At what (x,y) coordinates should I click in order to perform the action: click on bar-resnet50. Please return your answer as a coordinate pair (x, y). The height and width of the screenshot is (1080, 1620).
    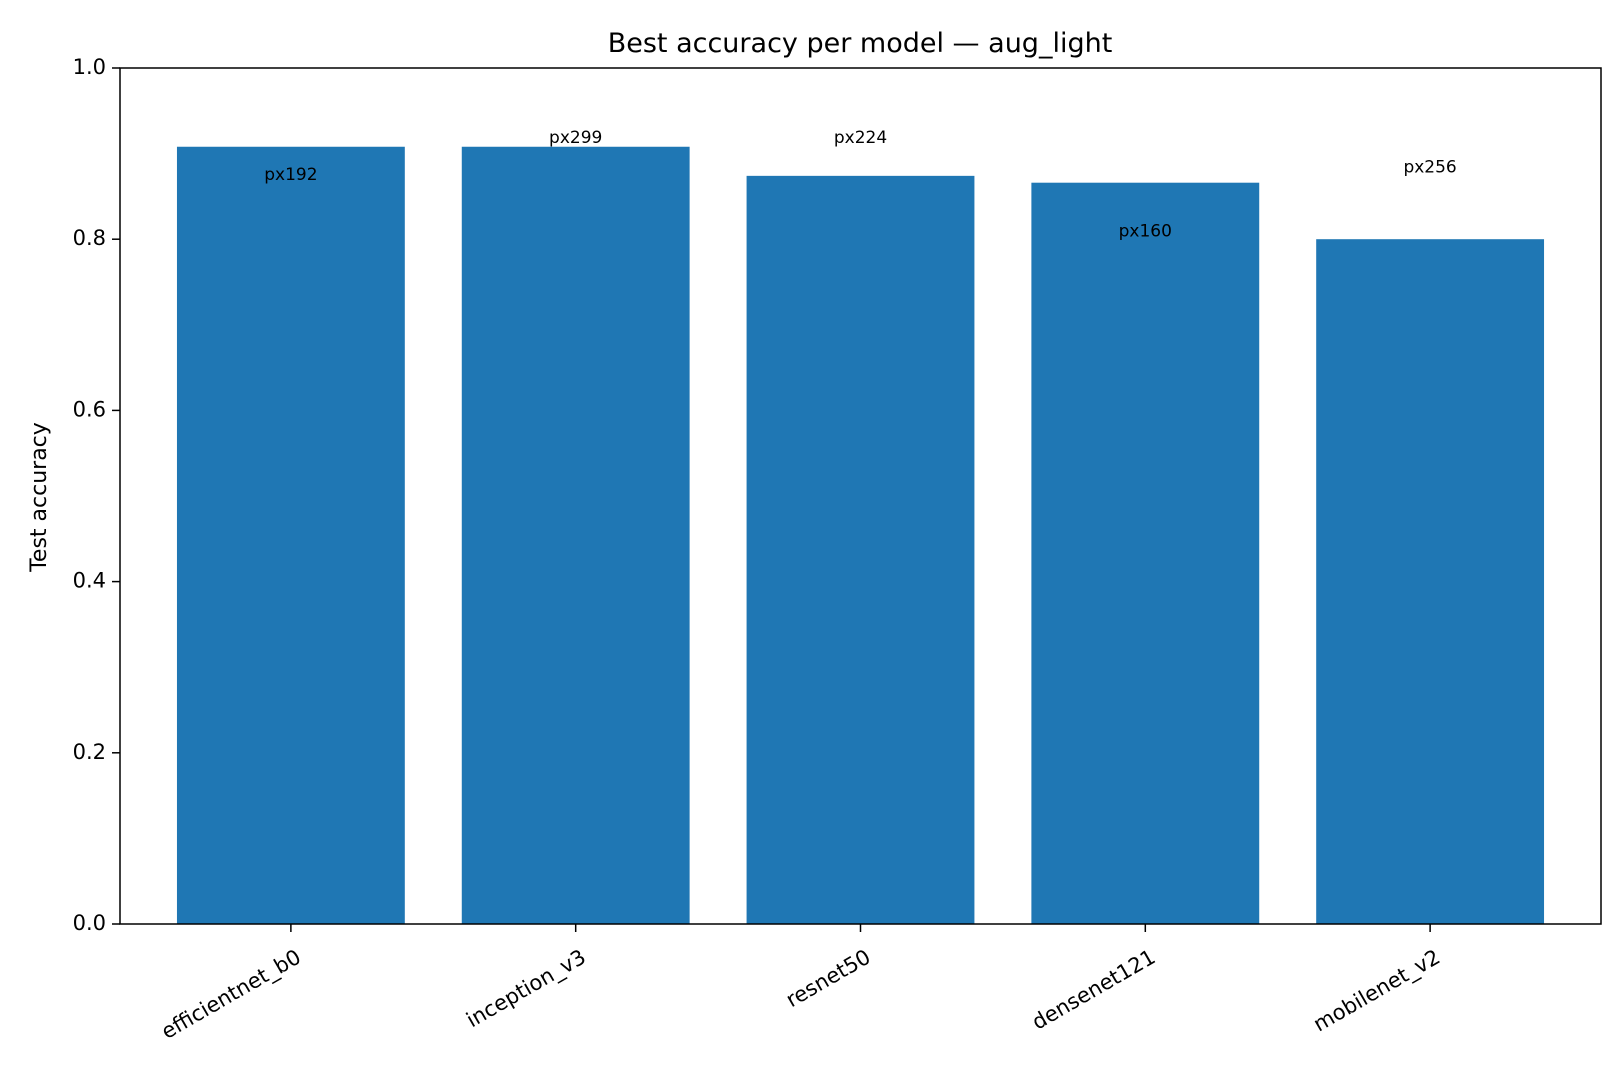
    Looking at the image, I should click on (860, 549).